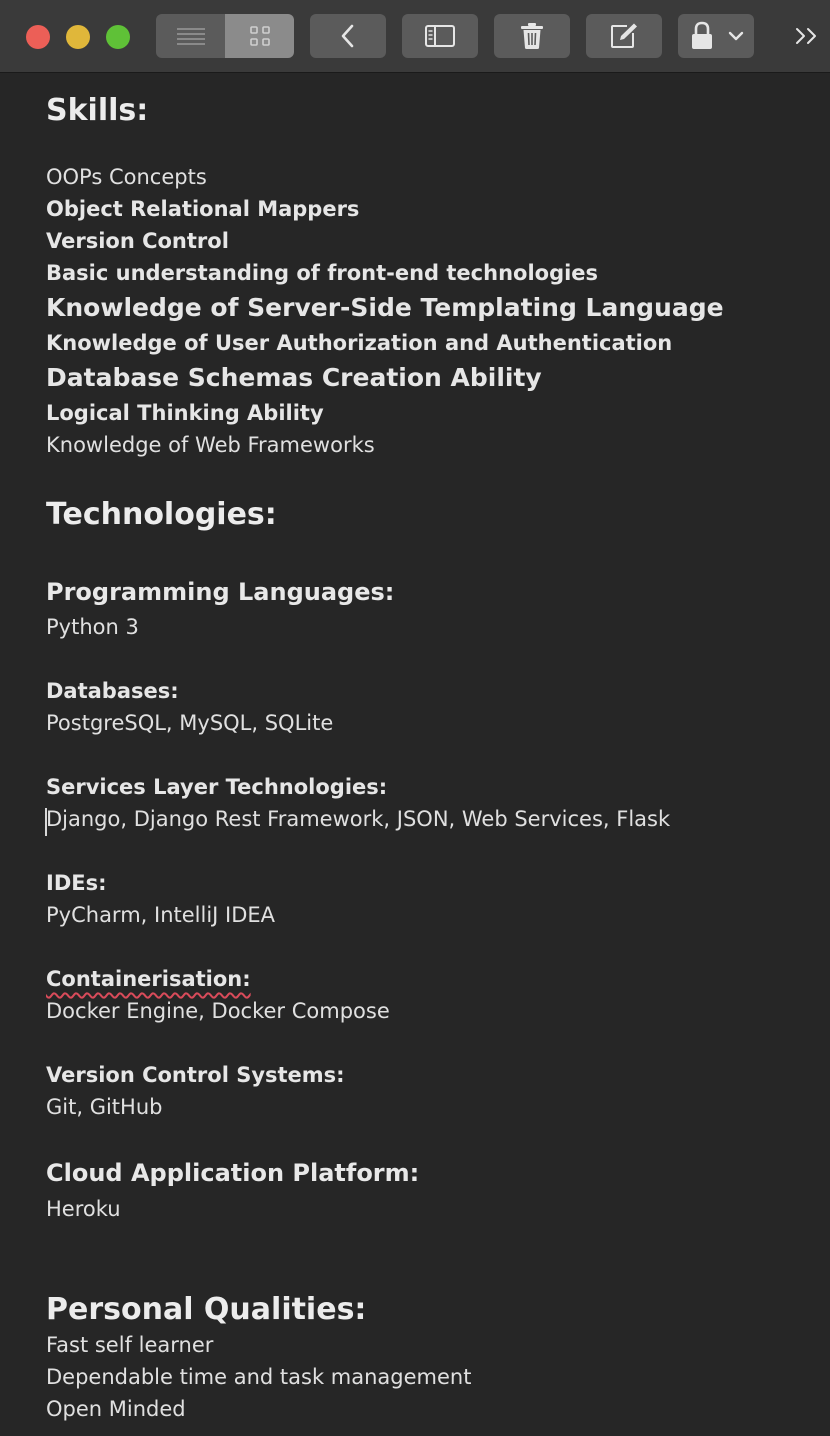 The height and width of the screenshot is (1436, 830). Describe the element at coordinates (217, 787) in the screenshot. I see `tech-section-title: Services Layer Technologies:` at that location.